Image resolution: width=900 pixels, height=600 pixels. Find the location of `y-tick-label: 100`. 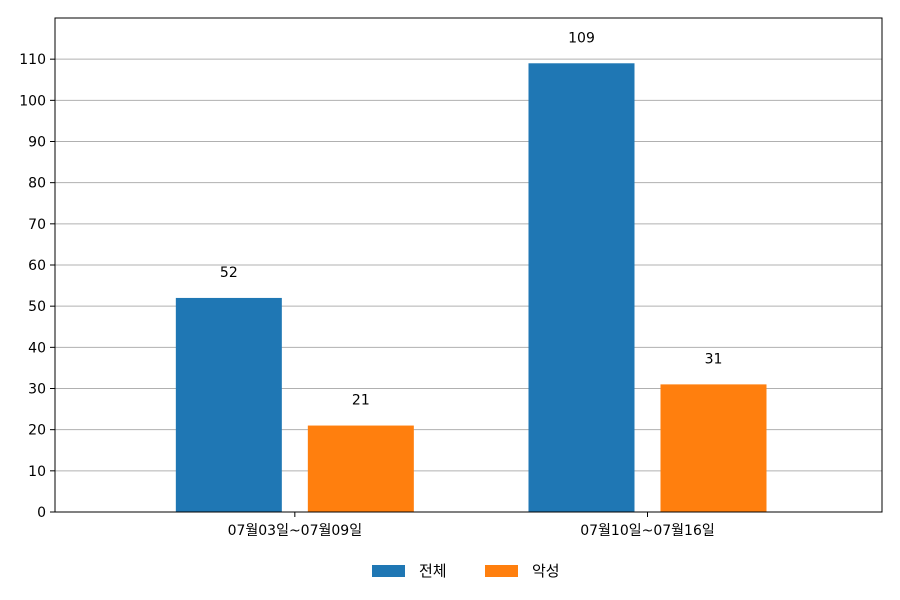

y-tick-label: 100 is located at coordinates (32, 101).